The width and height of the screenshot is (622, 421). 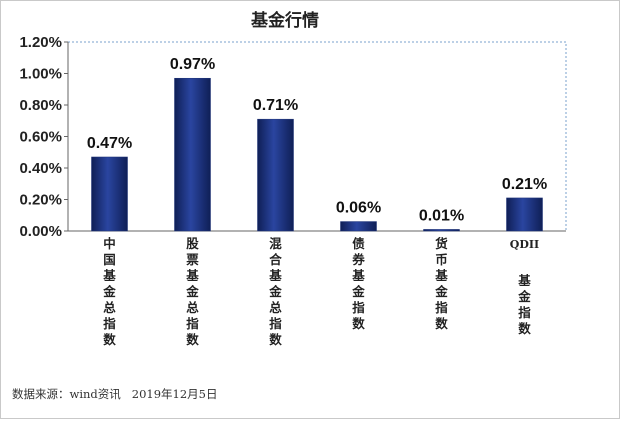 I want to click on x-category-label: 中国基金总指数, so click(x=109, y=291).